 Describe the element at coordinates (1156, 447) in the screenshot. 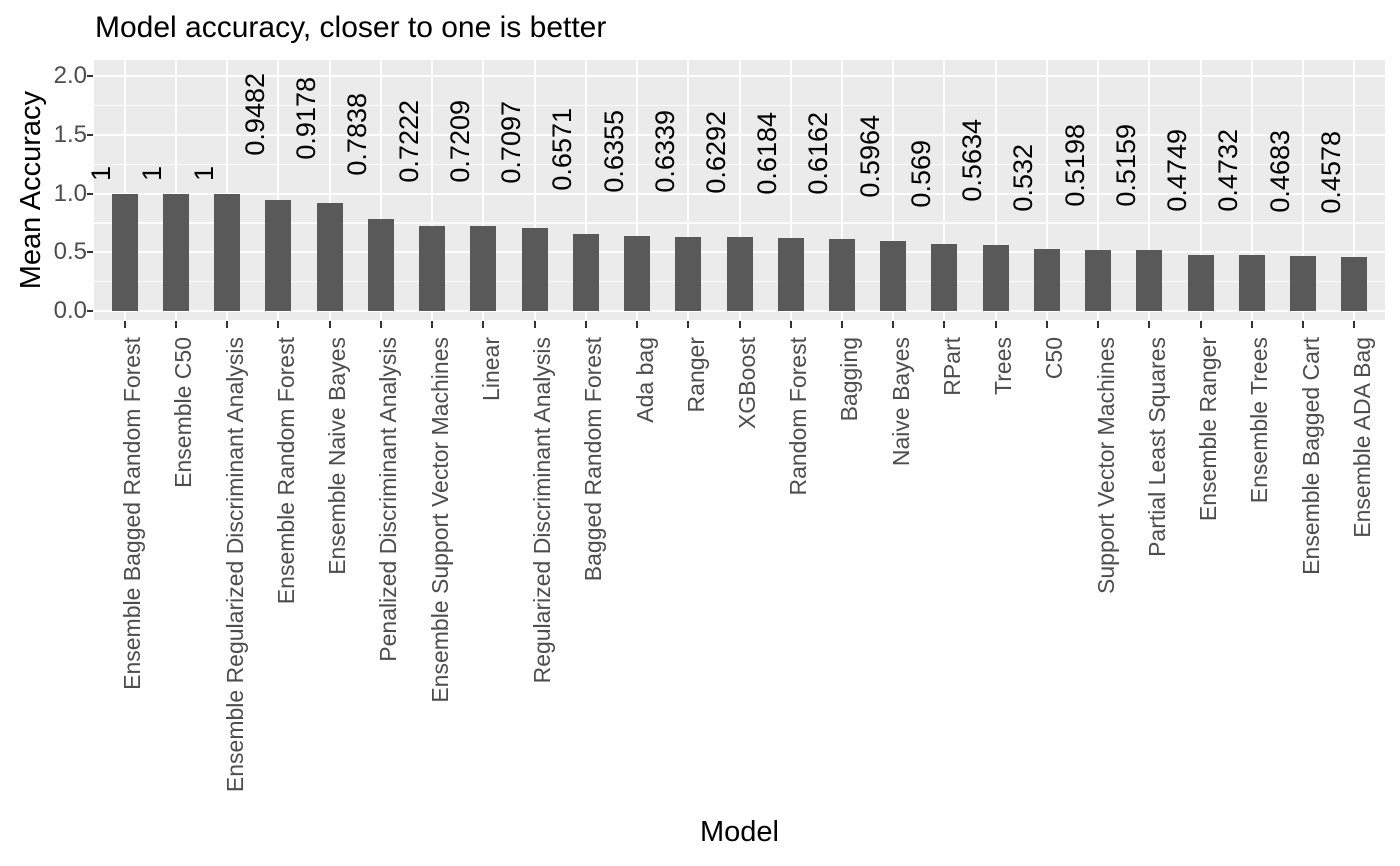

I see `x-axis-tick-label: Partial Least Squares` at that location.